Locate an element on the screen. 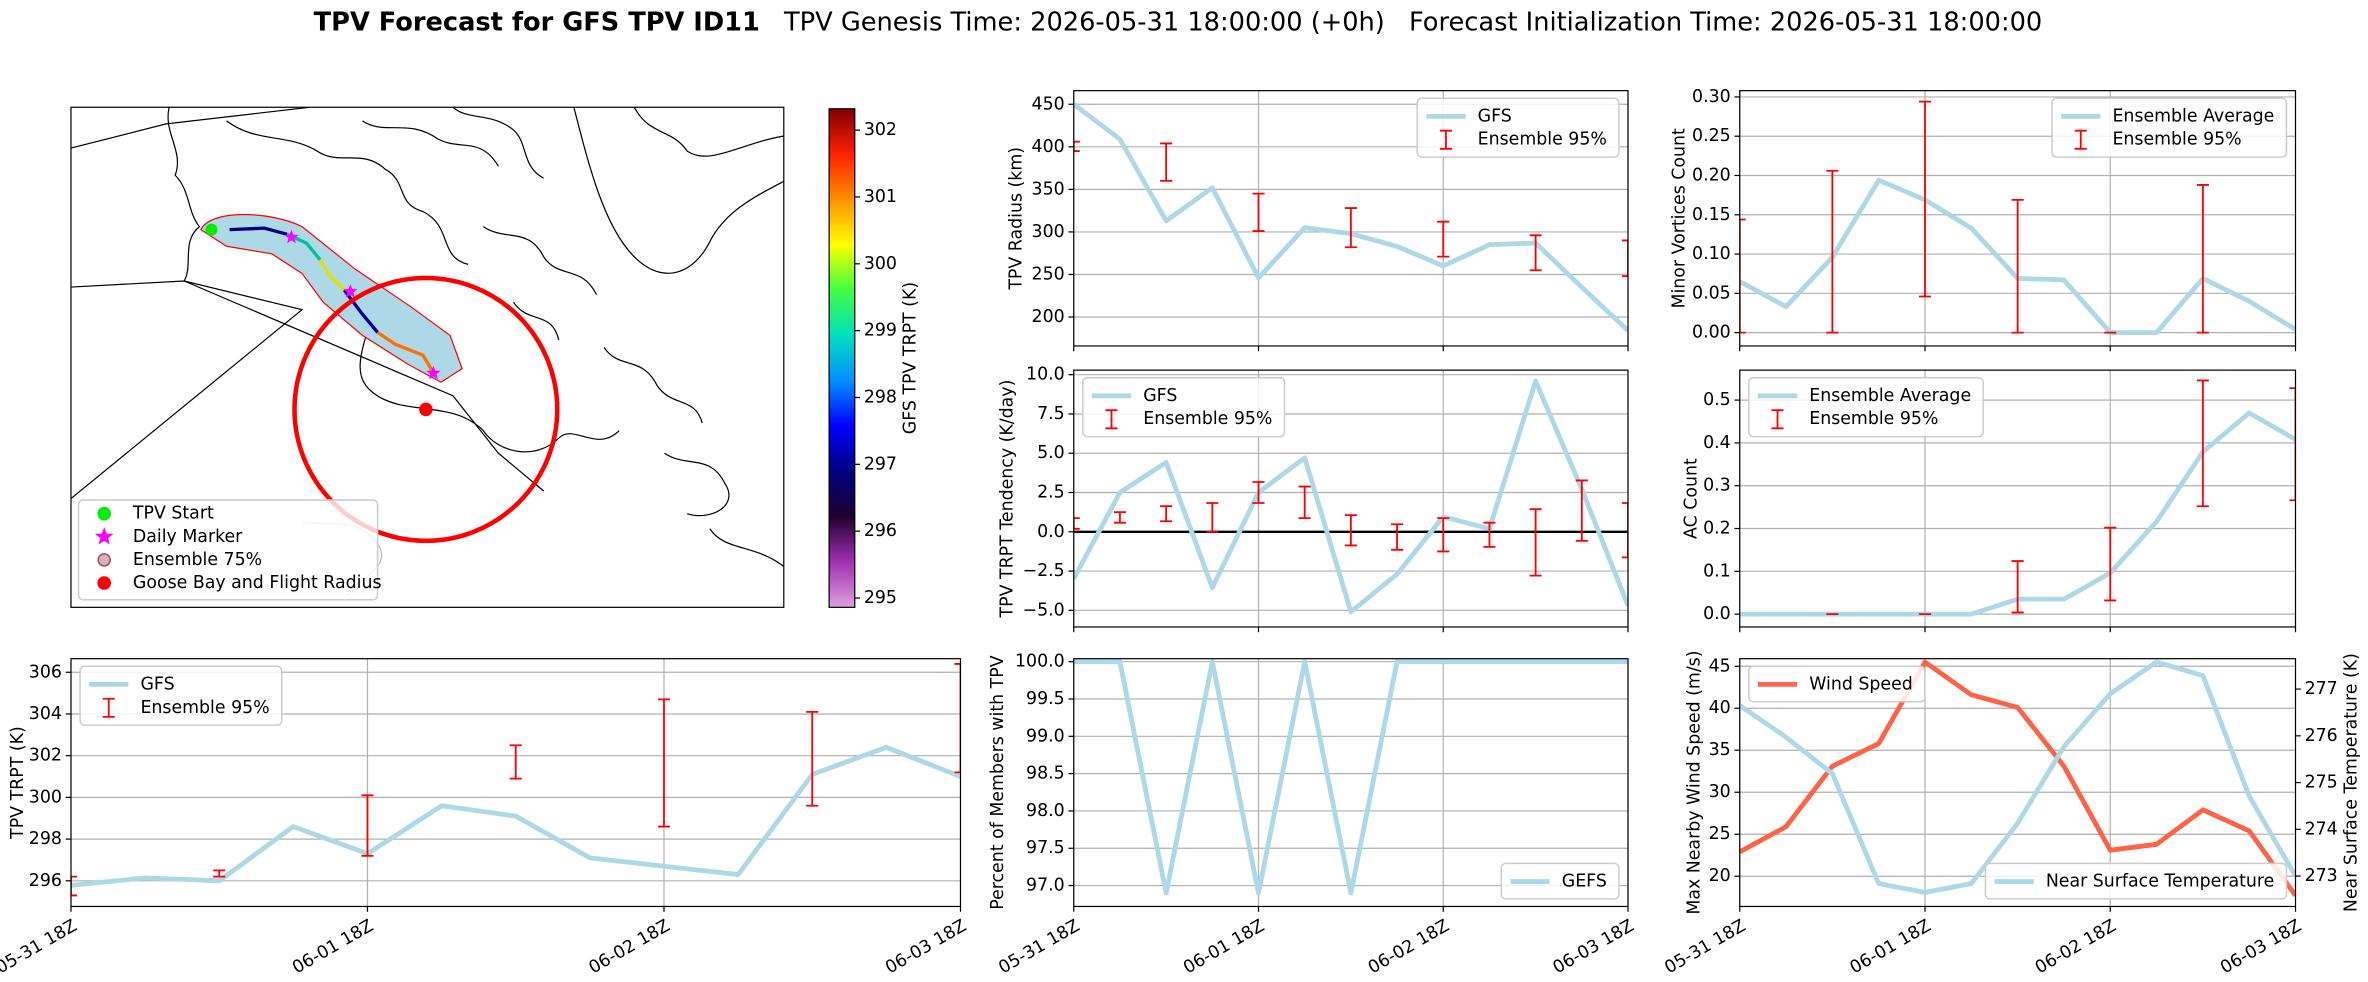 The image size is (2368, 982). y2-tick-label: 273 is located at coordinates (2321, 876).